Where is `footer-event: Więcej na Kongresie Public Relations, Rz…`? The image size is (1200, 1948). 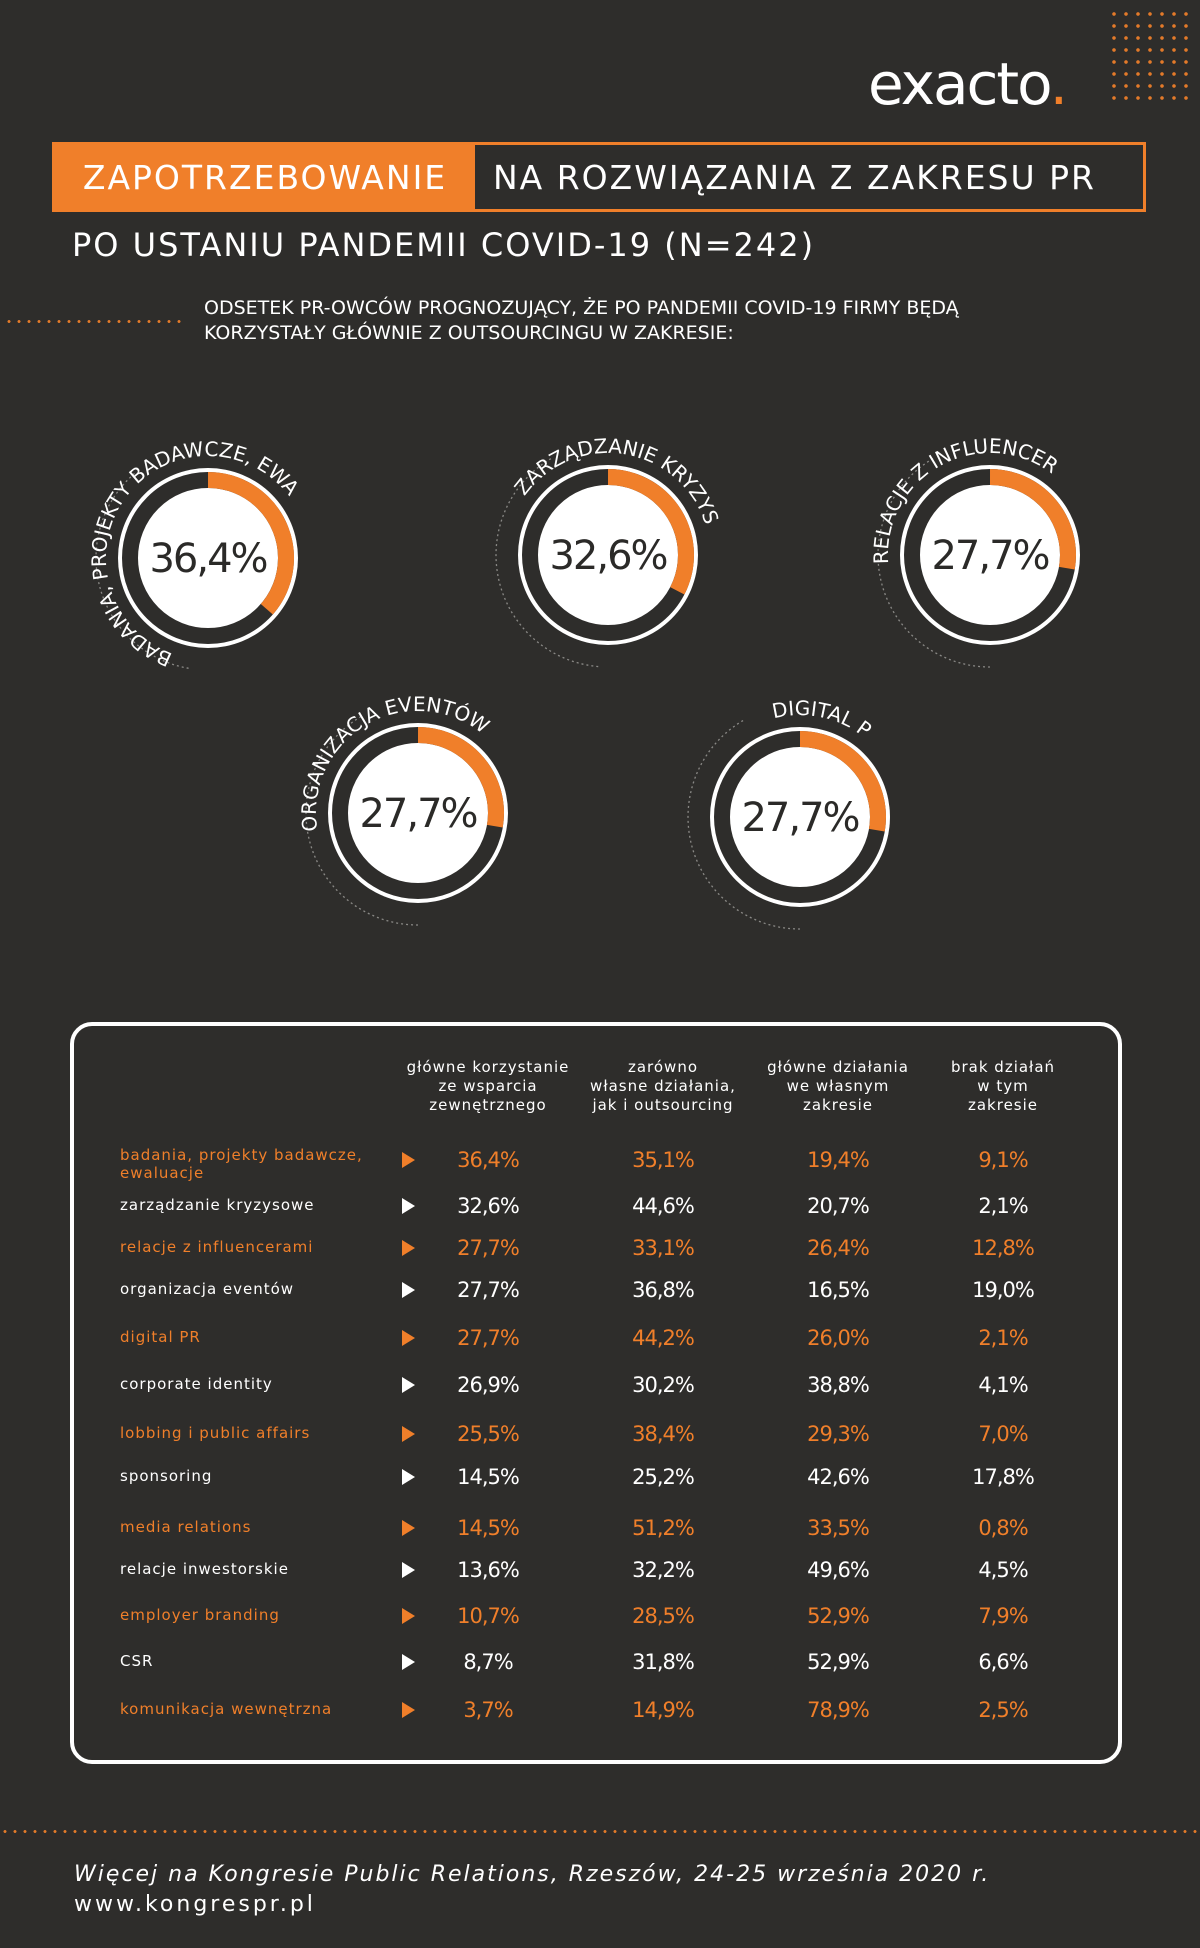 footer-event: Więcej na Kongresie Public Relations, Rz… is located at coordinates (532, 1874).